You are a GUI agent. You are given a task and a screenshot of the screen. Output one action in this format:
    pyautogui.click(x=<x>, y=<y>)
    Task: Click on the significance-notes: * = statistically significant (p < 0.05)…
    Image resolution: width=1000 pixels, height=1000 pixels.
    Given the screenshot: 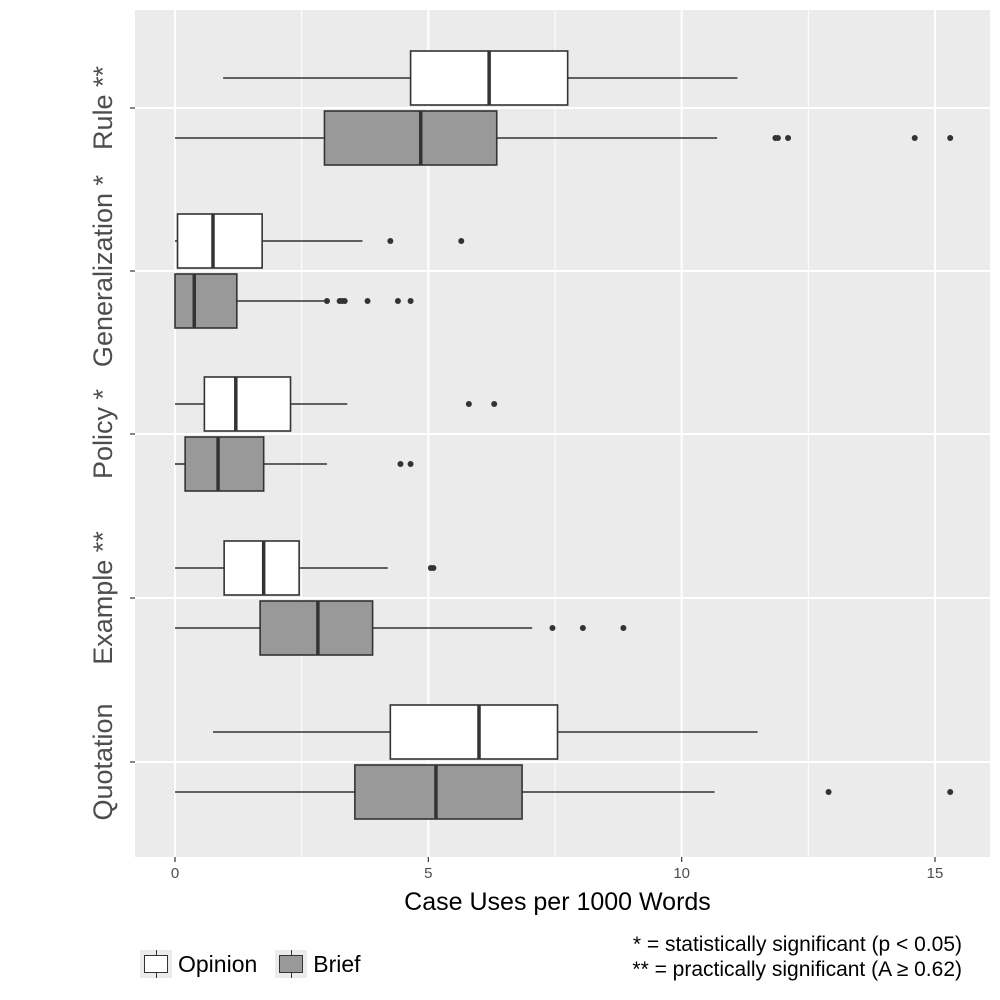 What is the action you would take?
    pyautogui.click(x=797, y=957)
    